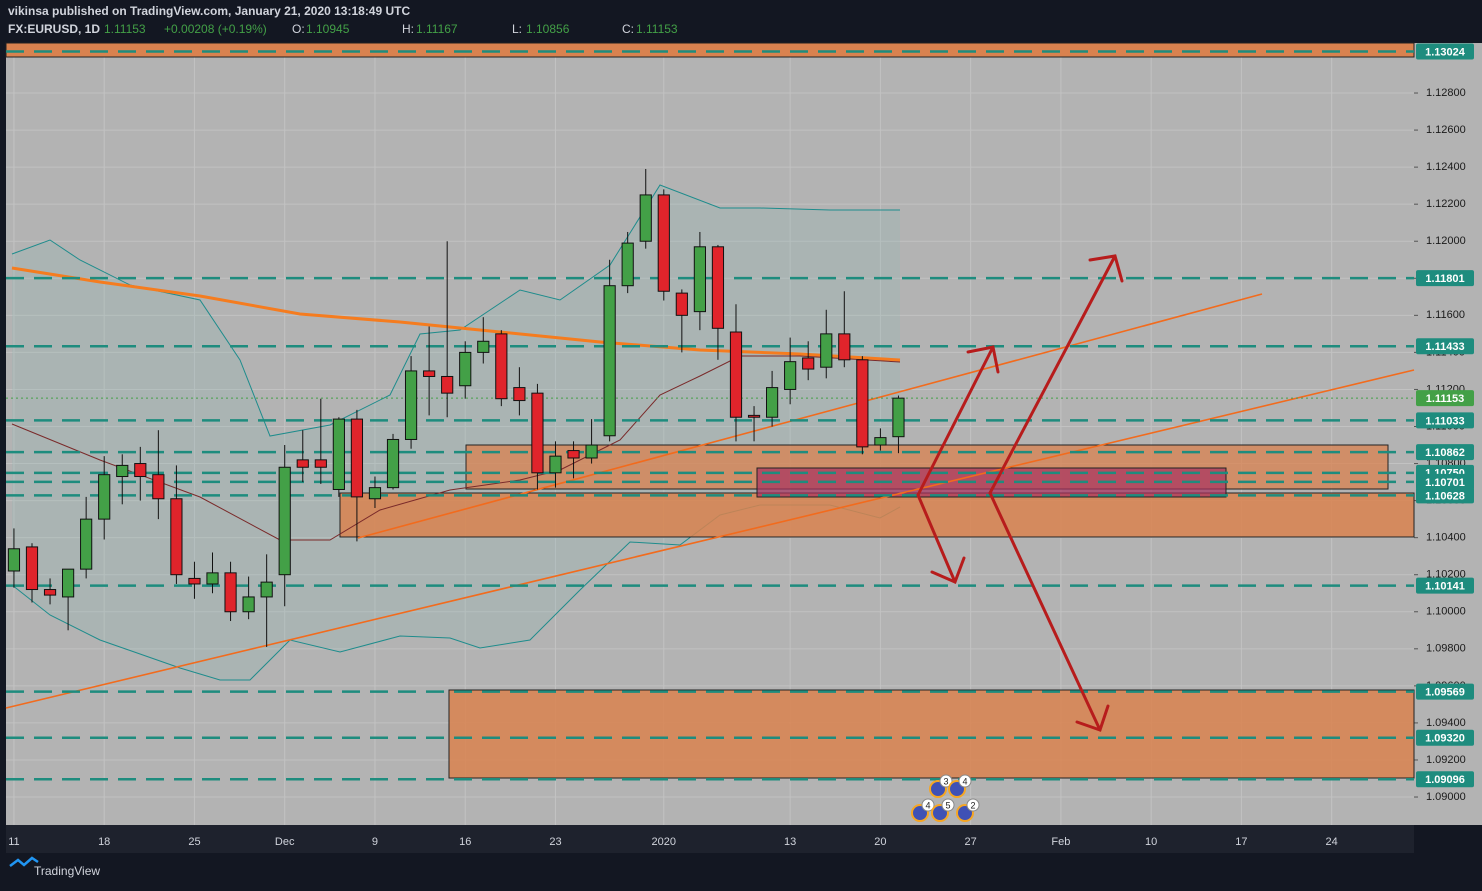 This screenshot has width=1482, height=891. Describe the element at coordinates (945, 781) in the screenshot. I see `event-count: 3` at that location.